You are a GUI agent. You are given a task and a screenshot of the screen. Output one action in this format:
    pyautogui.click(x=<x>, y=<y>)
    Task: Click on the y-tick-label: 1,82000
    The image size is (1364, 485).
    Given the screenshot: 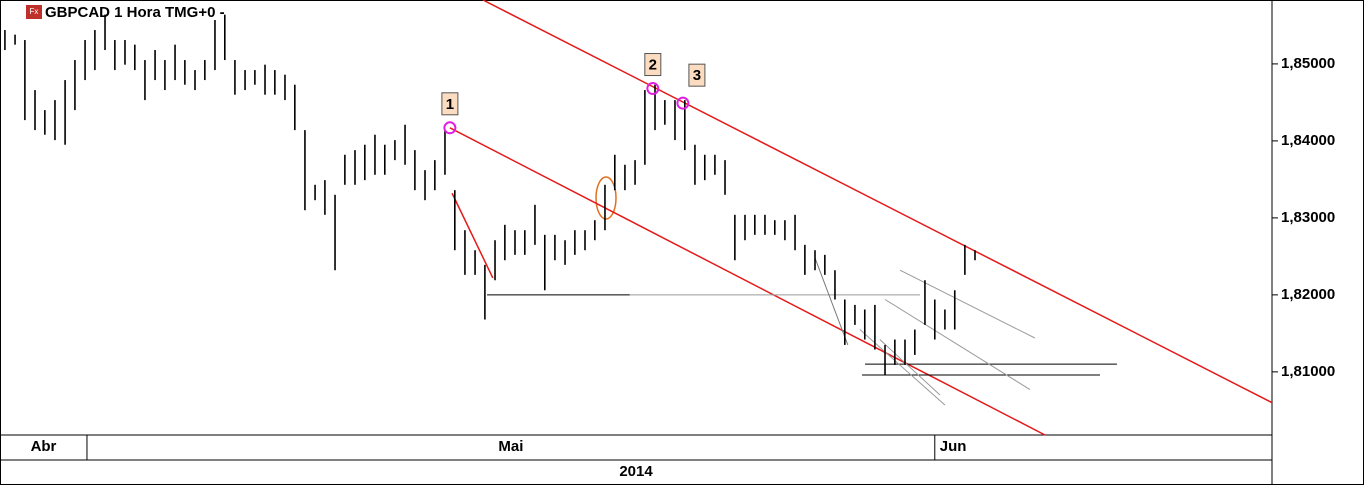 What is the action you would take?
    pyautogui.click(x=1308, y=294)
    